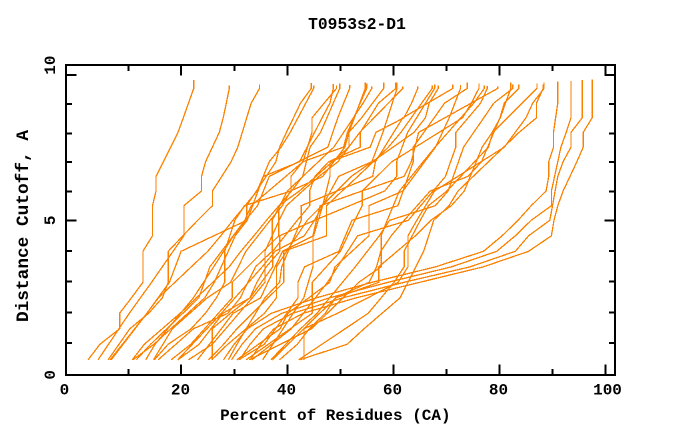 The width and height of the screenshot is (680, 445). I want to click on svg-text: 80, so click(498, 391).